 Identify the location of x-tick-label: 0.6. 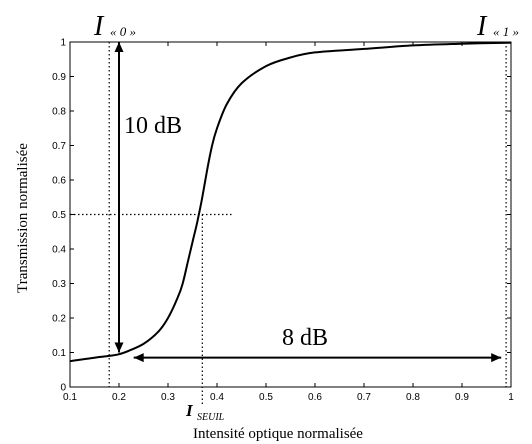
(315, 397).